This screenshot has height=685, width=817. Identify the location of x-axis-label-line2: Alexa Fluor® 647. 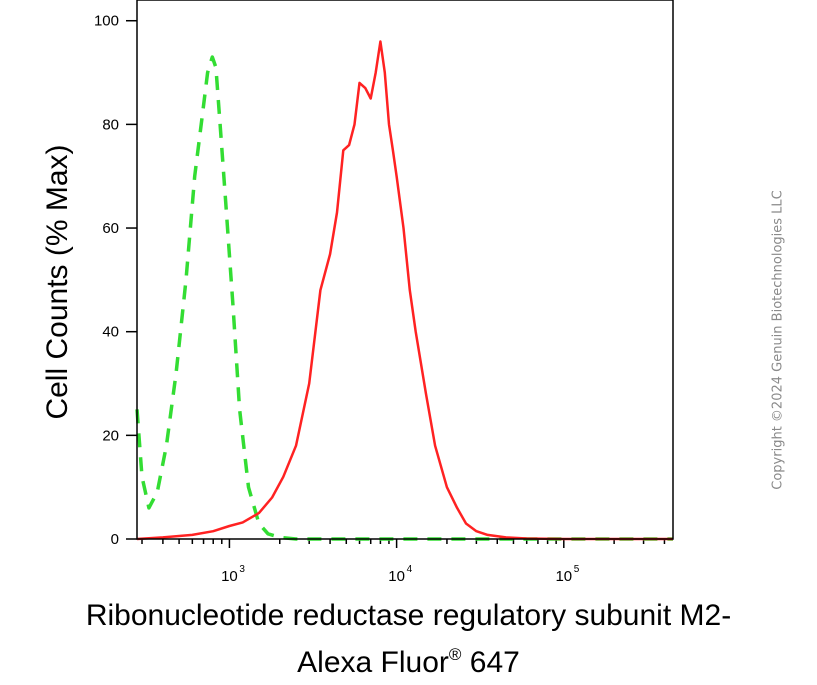
(408, 659).